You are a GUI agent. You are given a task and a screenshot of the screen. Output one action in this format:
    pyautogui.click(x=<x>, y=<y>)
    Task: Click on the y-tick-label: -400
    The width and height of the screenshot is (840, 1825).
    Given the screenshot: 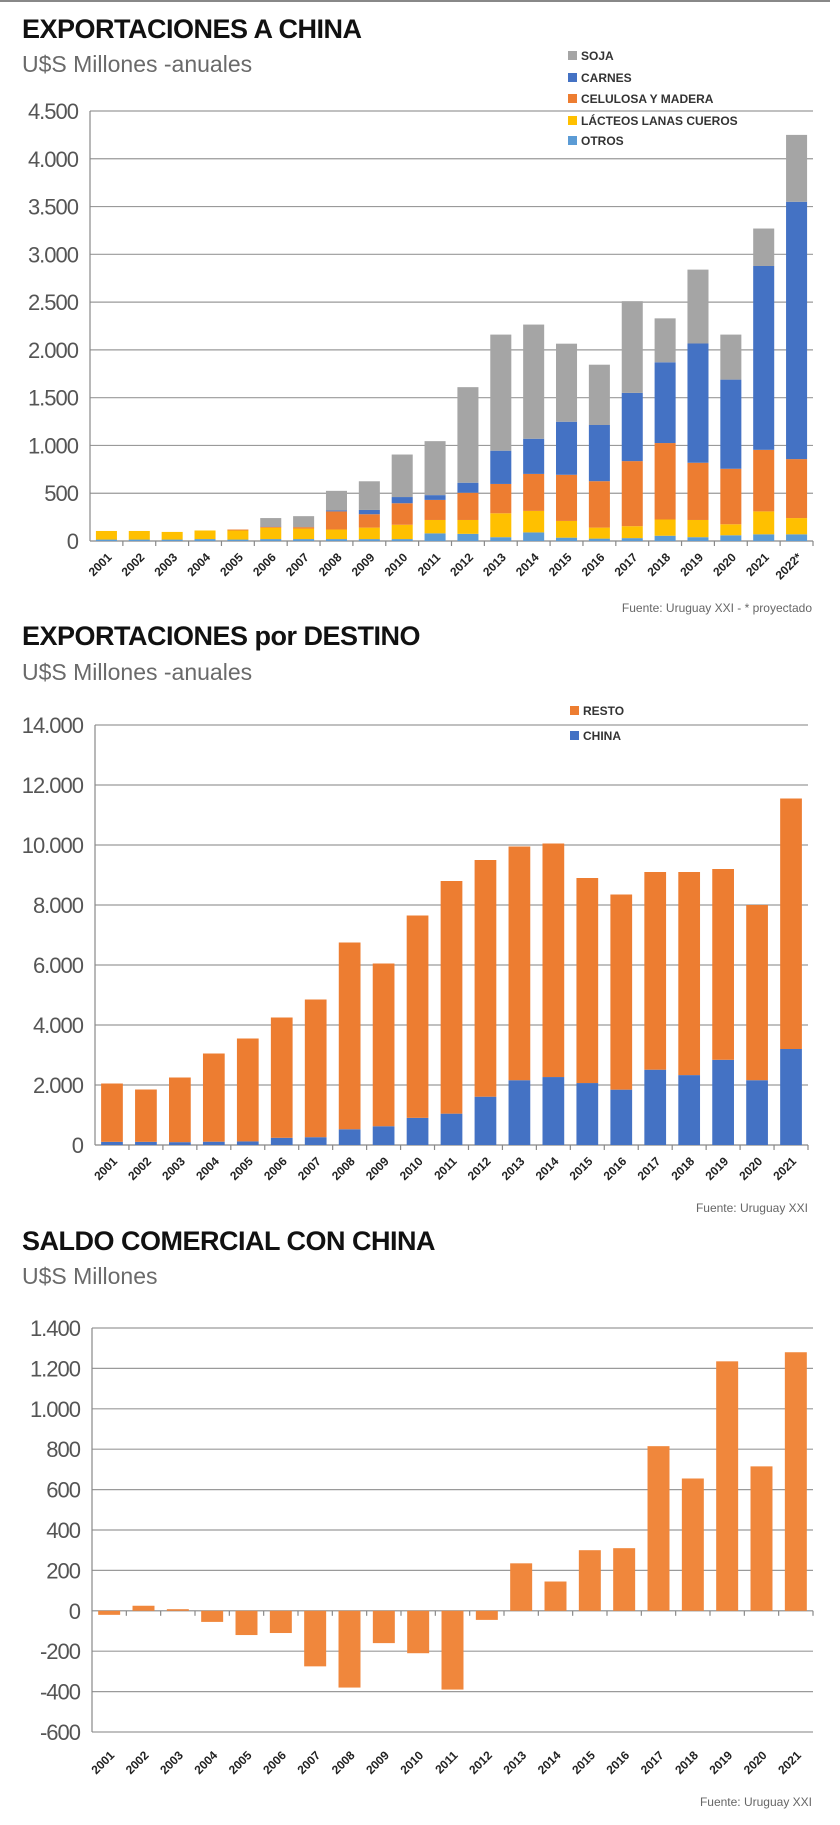 What is the action you would take?
    pyautogui.click(x=60, y=1692)
    